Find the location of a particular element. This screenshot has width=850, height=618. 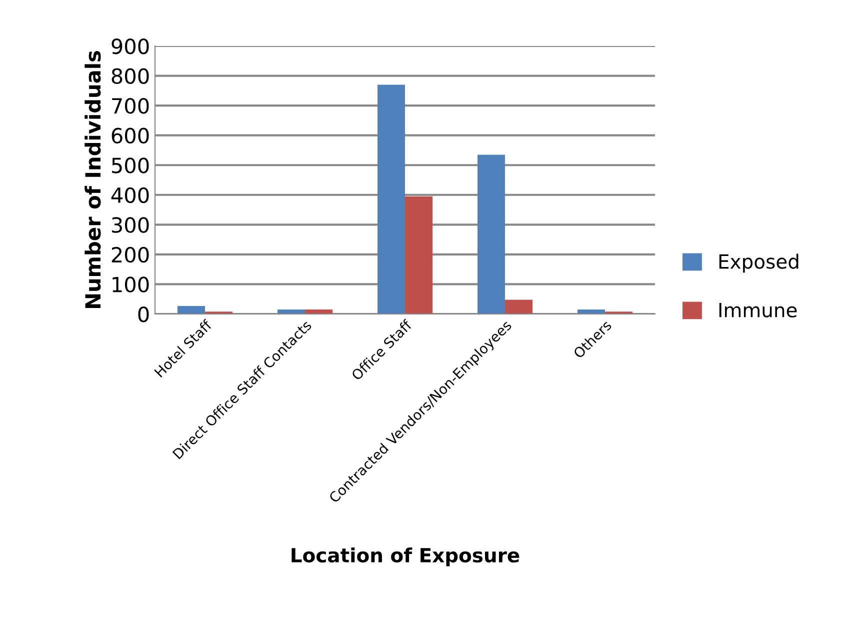

y-tick-label: 100 is located at coordinates (130, 284).